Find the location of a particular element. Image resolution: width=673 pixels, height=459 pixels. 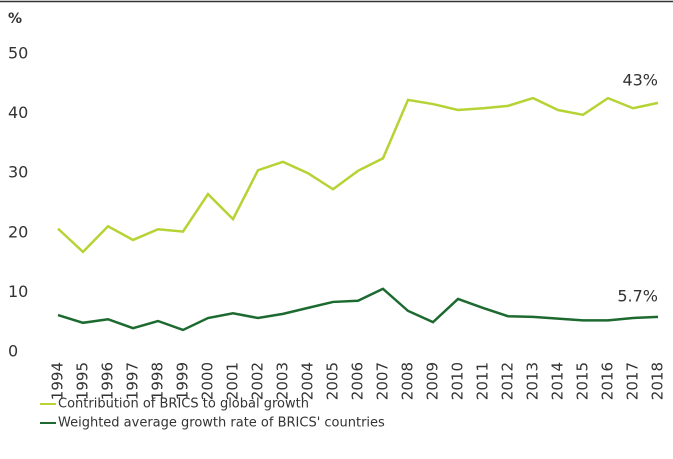

x-tick-label: 2008 is located at coordinates (408, 381).